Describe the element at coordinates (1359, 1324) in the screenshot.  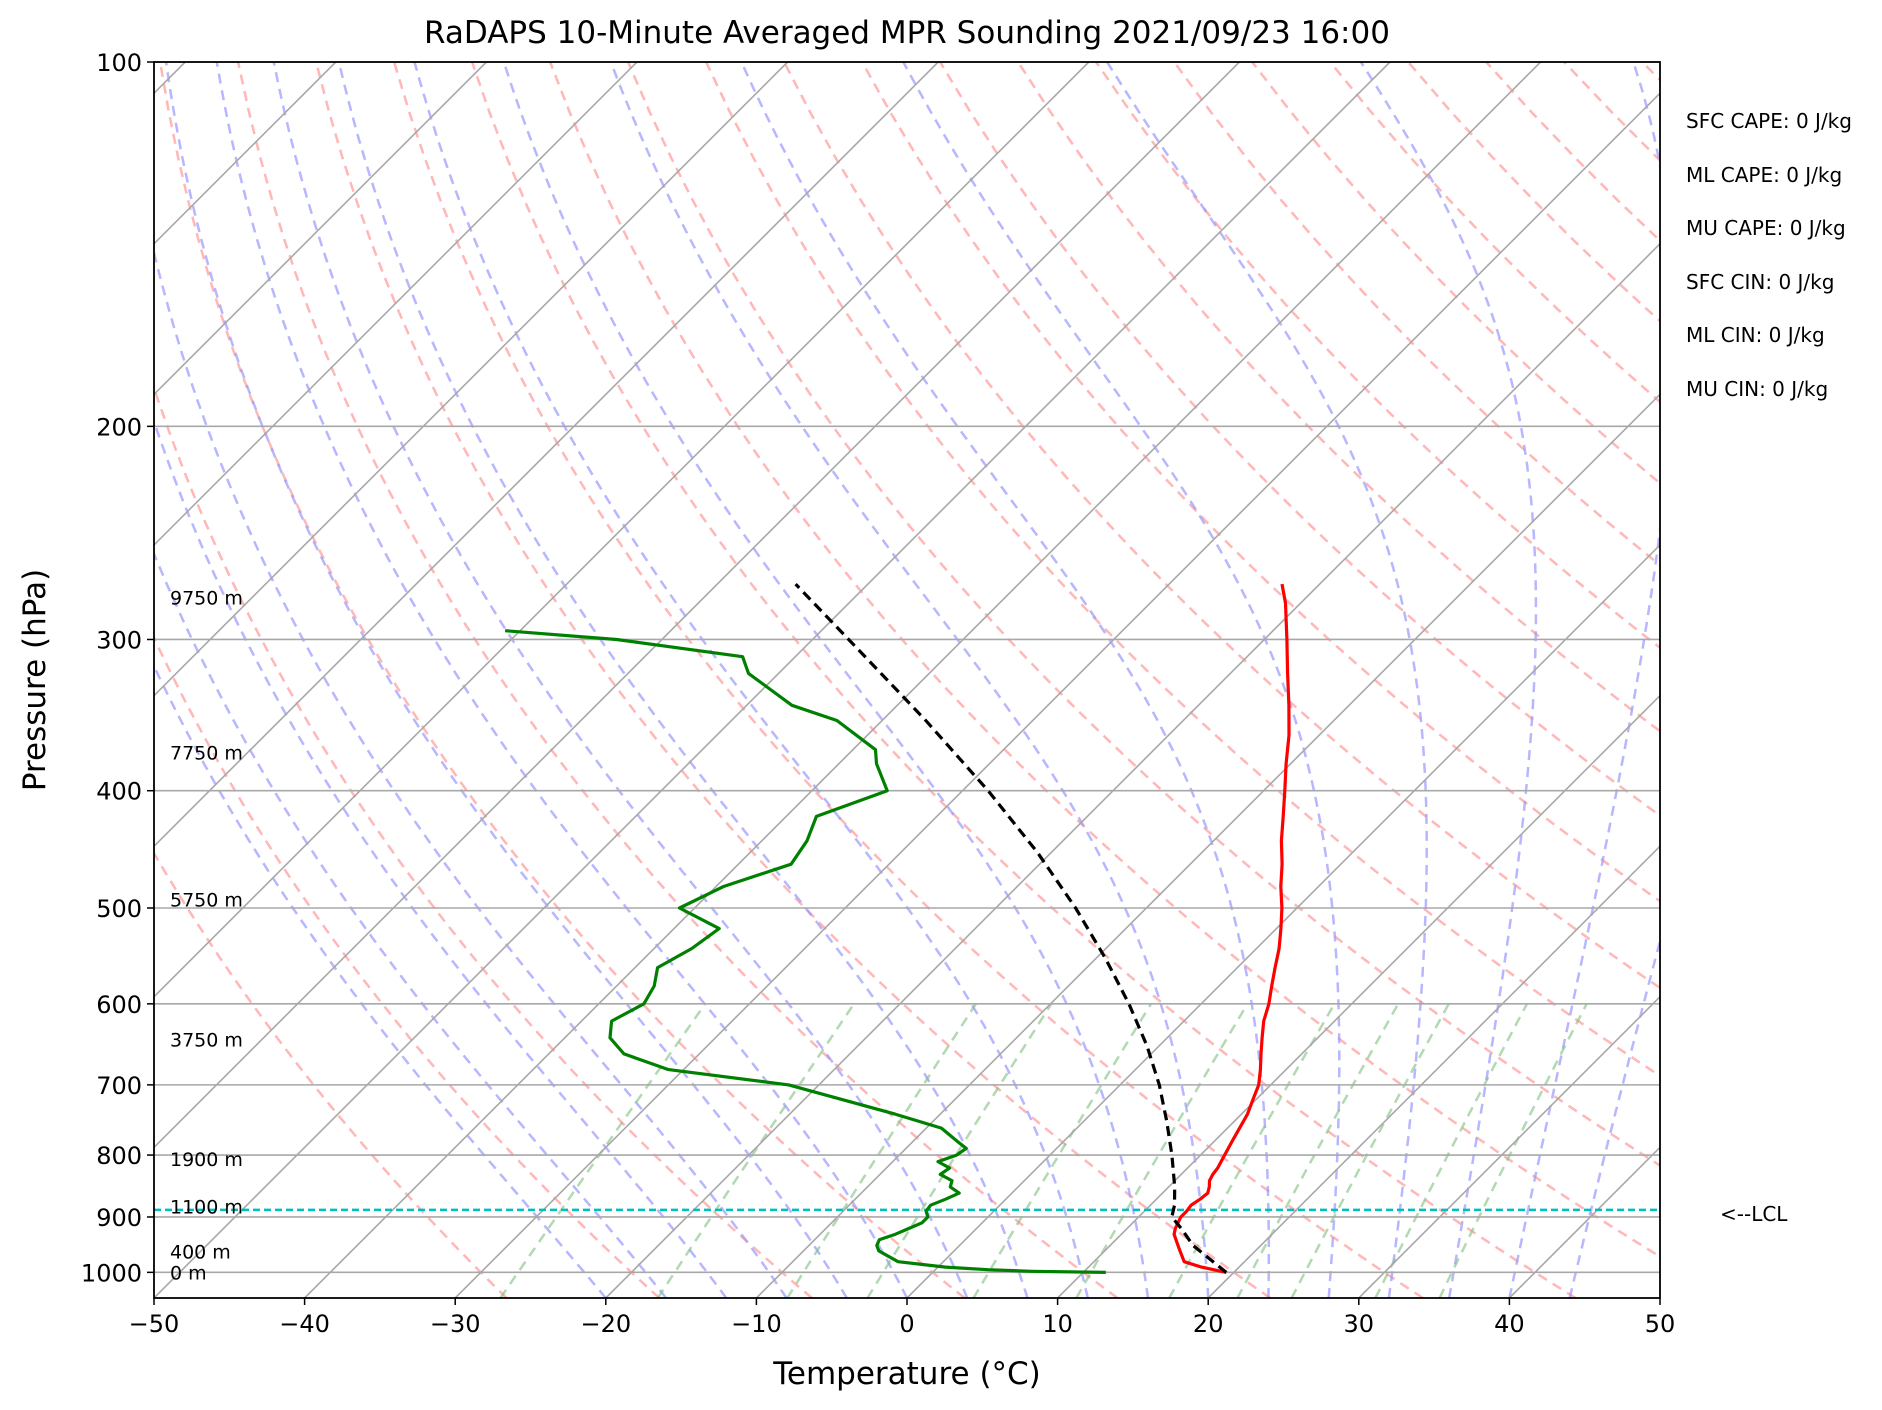
I see `x-tick-label: 30` at that location.